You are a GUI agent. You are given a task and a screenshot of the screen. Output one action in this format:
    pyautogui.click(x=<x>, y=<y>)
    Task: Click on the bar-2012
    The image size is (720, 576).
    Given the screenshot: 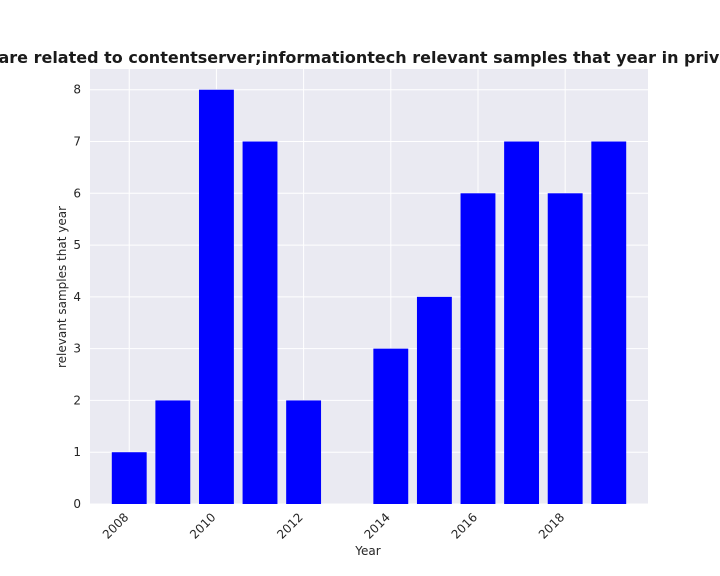 What is the action you would take?
    pyautogui.click(x=304, y=452)
    